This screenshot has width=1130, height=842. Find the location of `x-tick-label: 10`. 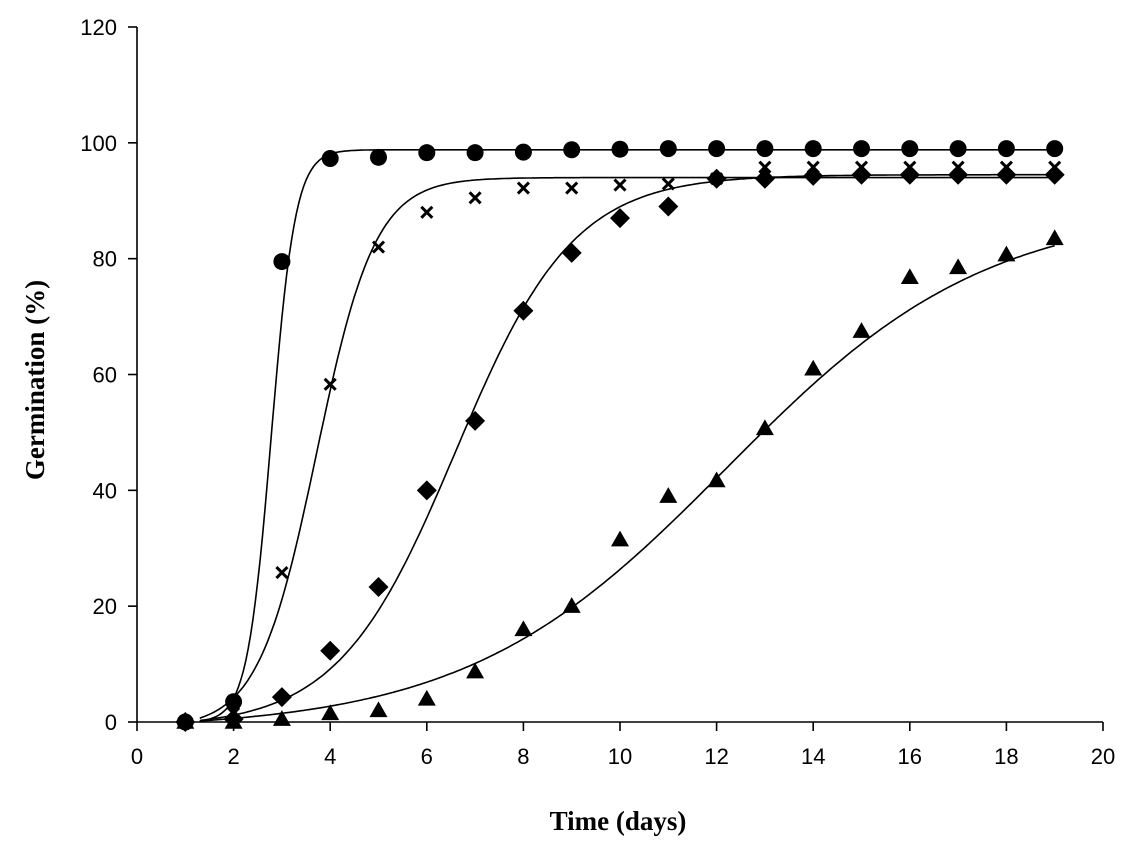

x-tick-label: 10 is located at coordinates (620, 756).